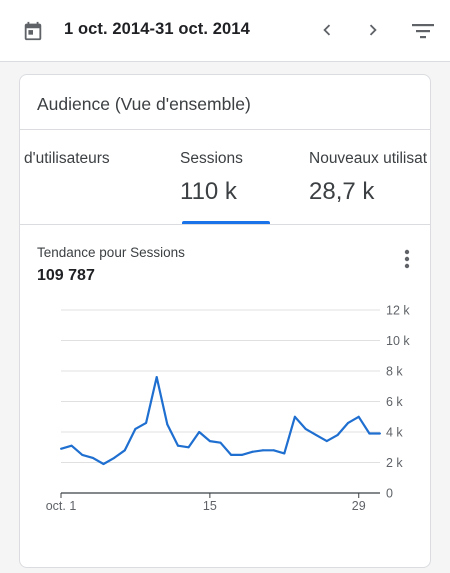 Image resolution: width=450 pixels, height=573 pixels. What do you see at coordinates (394, 402) in the screenshot?
I see `y-tick-label: 6 k` at bounding box center [394, 402].